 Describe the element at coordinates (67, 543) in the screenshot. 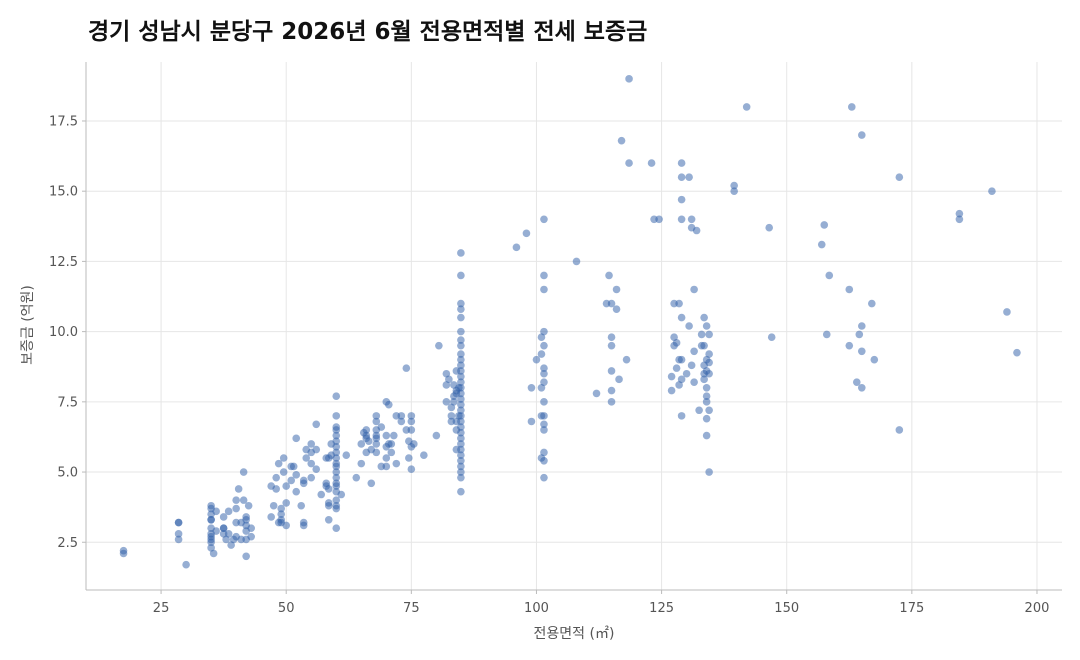

I see `y-tick-label: 2.5` at that location.